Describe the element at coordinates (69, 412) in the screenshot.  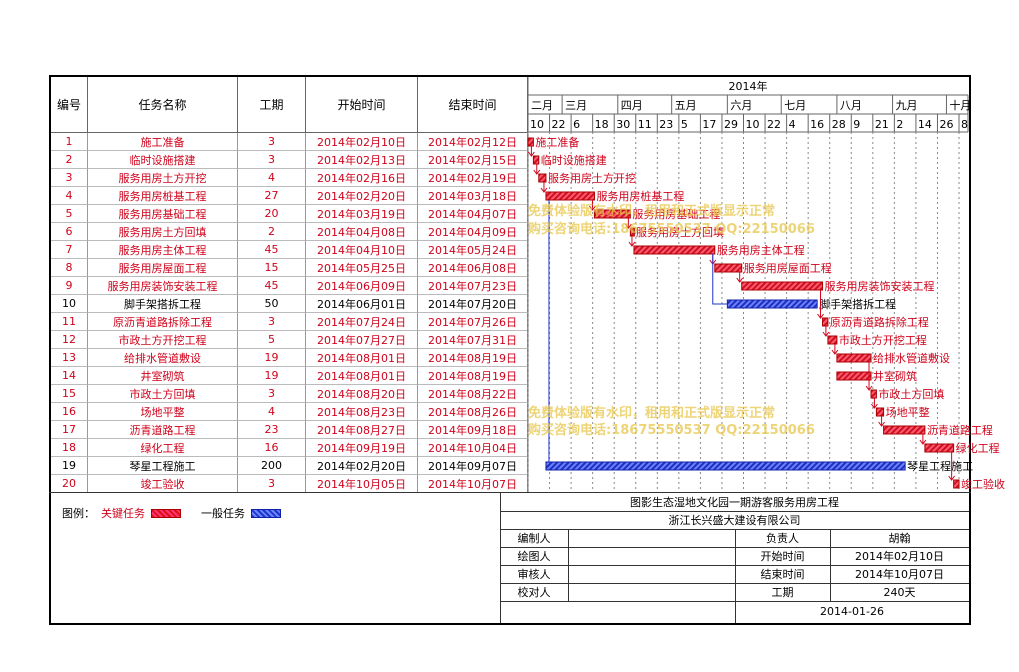
I see `task-id-cell: 16` at that location.